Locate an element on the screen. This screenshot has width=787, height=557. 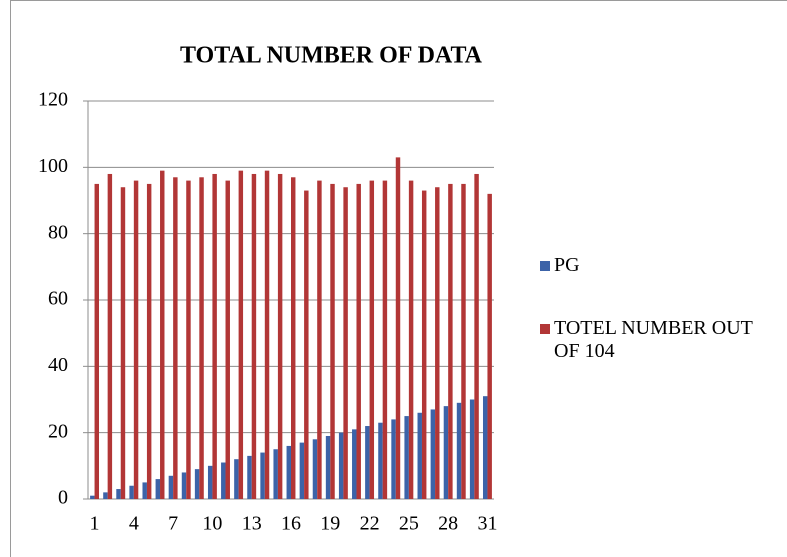
y-tick-label: 120 is located at coordinates (53, 100).